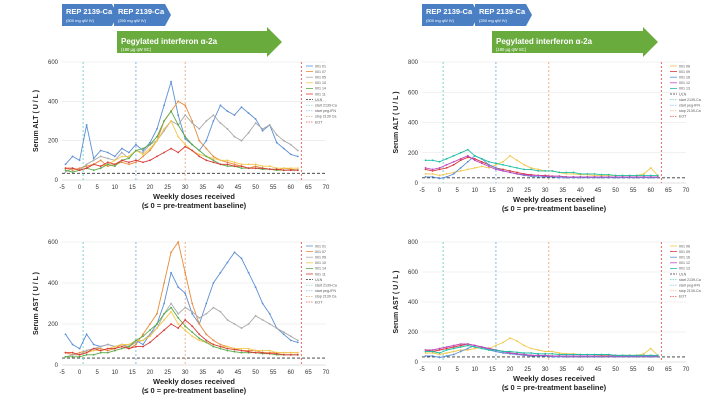 The image size is (724, 410). Describe the element at coordinates (325, 297) in the screenshot. I see `legend-label: stop 2139 Ca` at that location.